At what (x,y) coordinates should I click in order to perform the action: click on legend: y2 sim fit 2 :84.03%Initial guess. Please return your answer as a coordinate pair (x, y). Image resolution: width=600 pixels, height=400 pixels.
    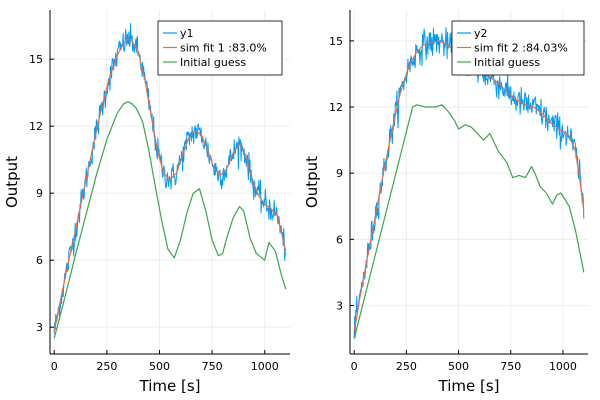
    Looking at the image, I should click on (518, 48).